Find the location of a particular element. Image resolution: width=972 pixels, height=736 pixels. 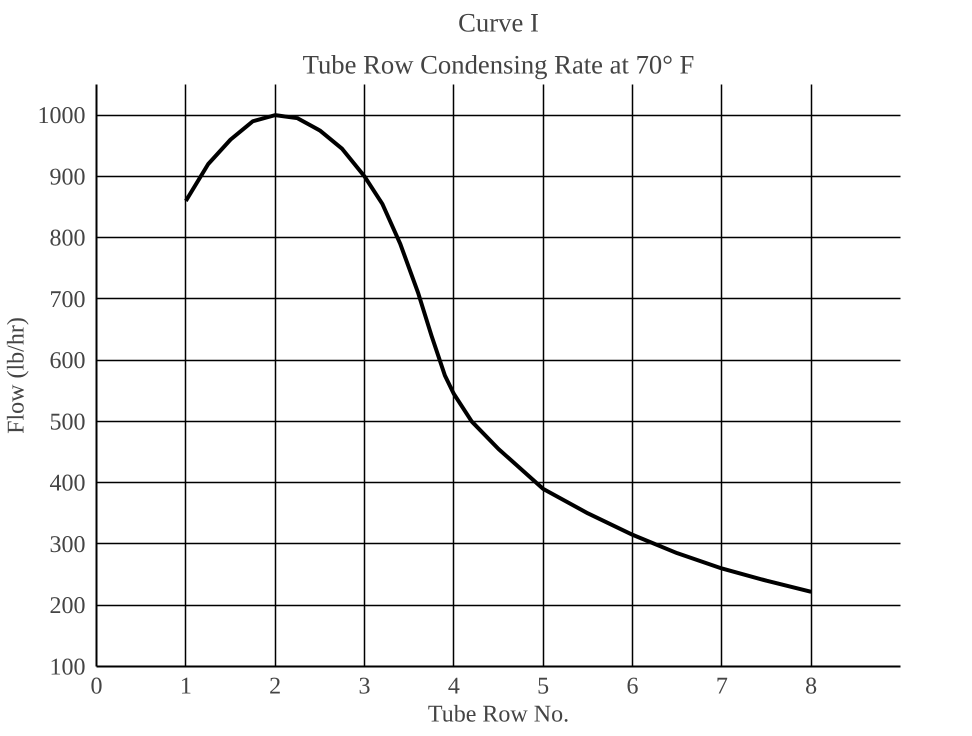

y-tick-label: 400 is located at coordinates (68, 483).